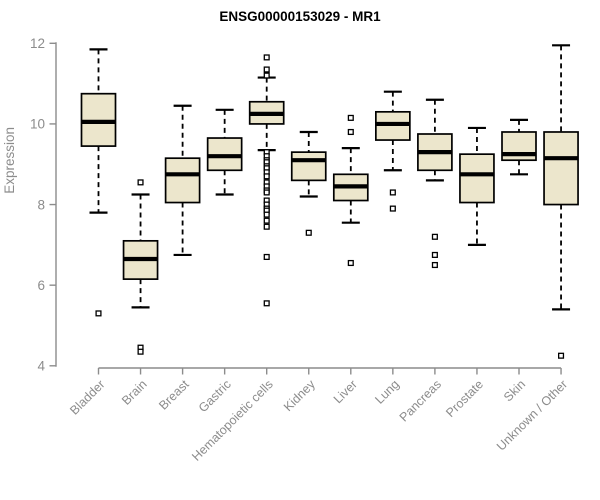  Describe the element at coordinates (37, 124) in the screenshot. I see `y-tick-label: 10` at that location.